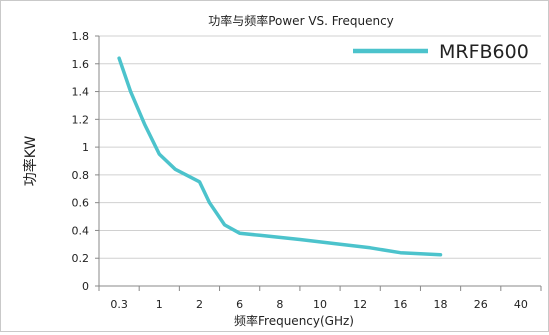 The width and height of the screenshot is (549, 335). What do you see at coordinates (279, 304) in the screenshot?
I see `x-tick-label: 8` at bounding box center [279, 304].